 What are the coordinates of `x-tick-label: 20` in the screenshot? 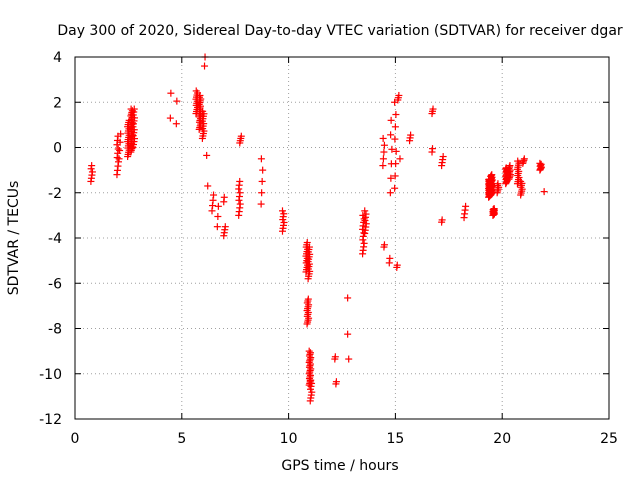 It's located at (502, 439).